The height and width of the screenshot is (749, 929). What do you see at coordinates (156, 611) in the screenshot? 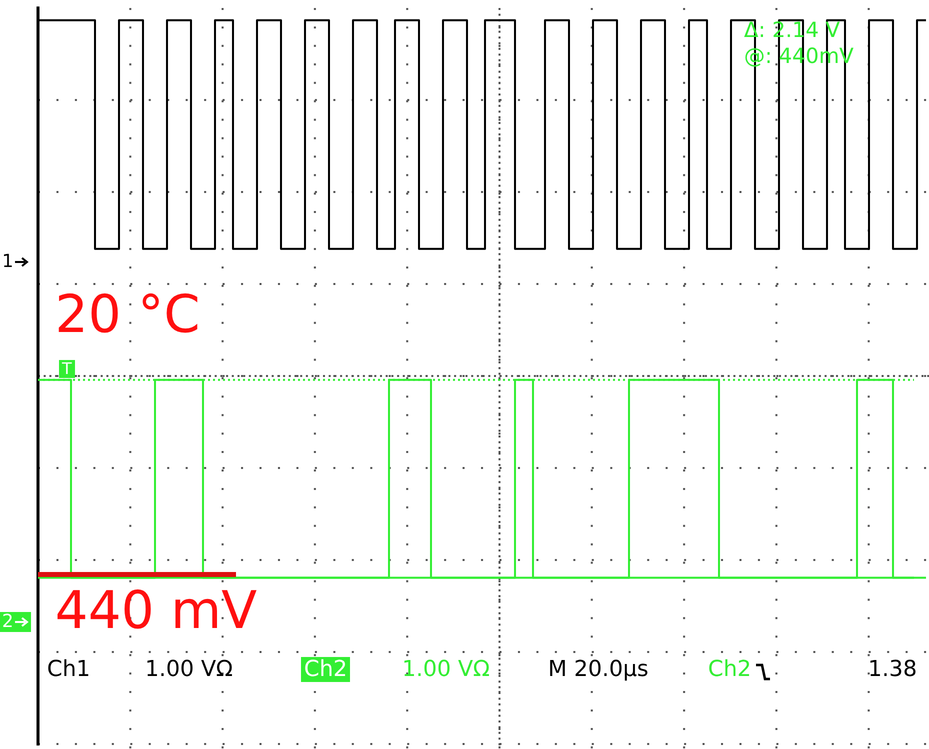
I see `text: 440 mV` at bounding box center [156, 611].